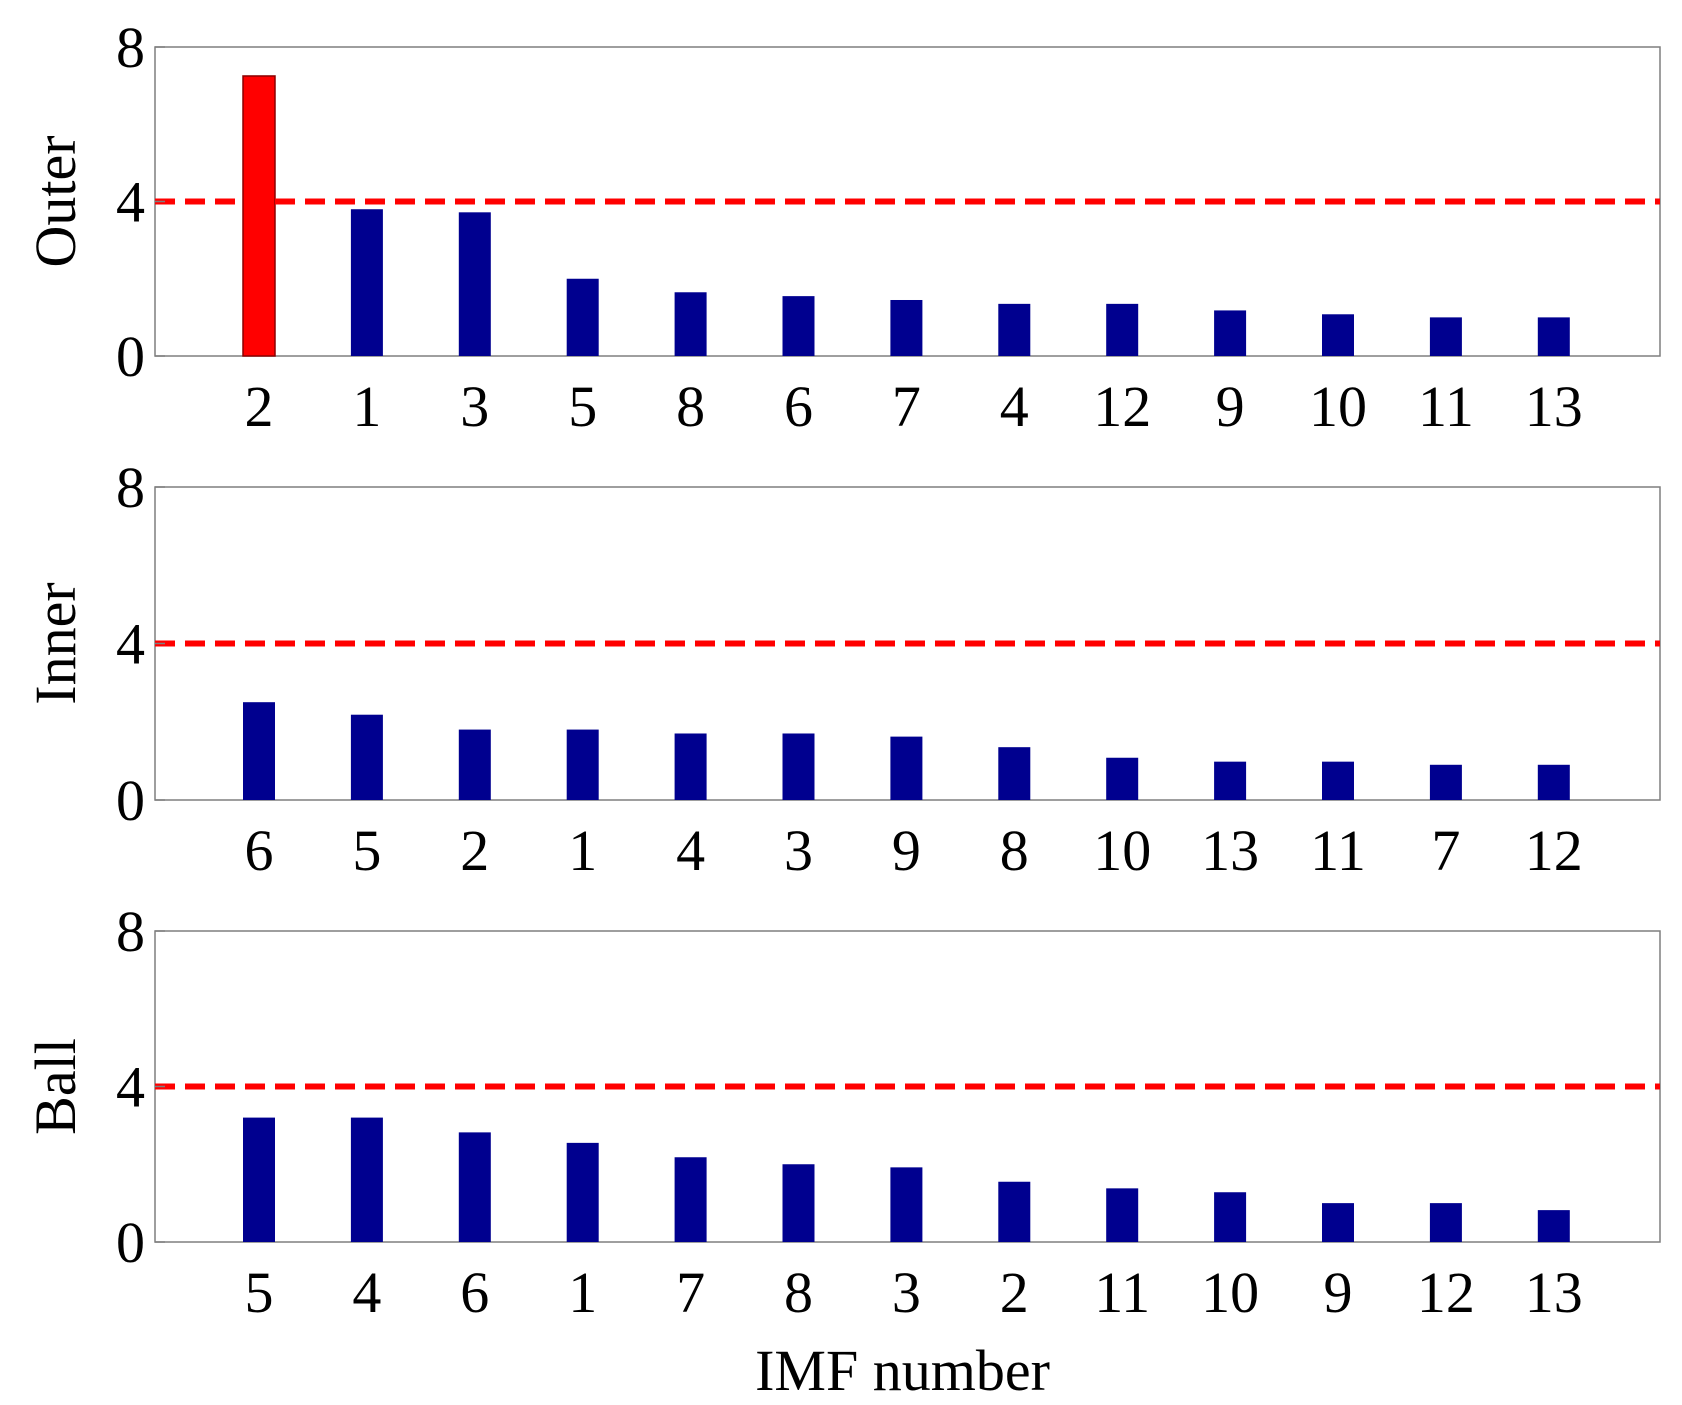 The image size is (1682, 1405). Describe the element at coordinates (55, 1086) in the screenshot. I see `y-axis-label: Ball` at that location.